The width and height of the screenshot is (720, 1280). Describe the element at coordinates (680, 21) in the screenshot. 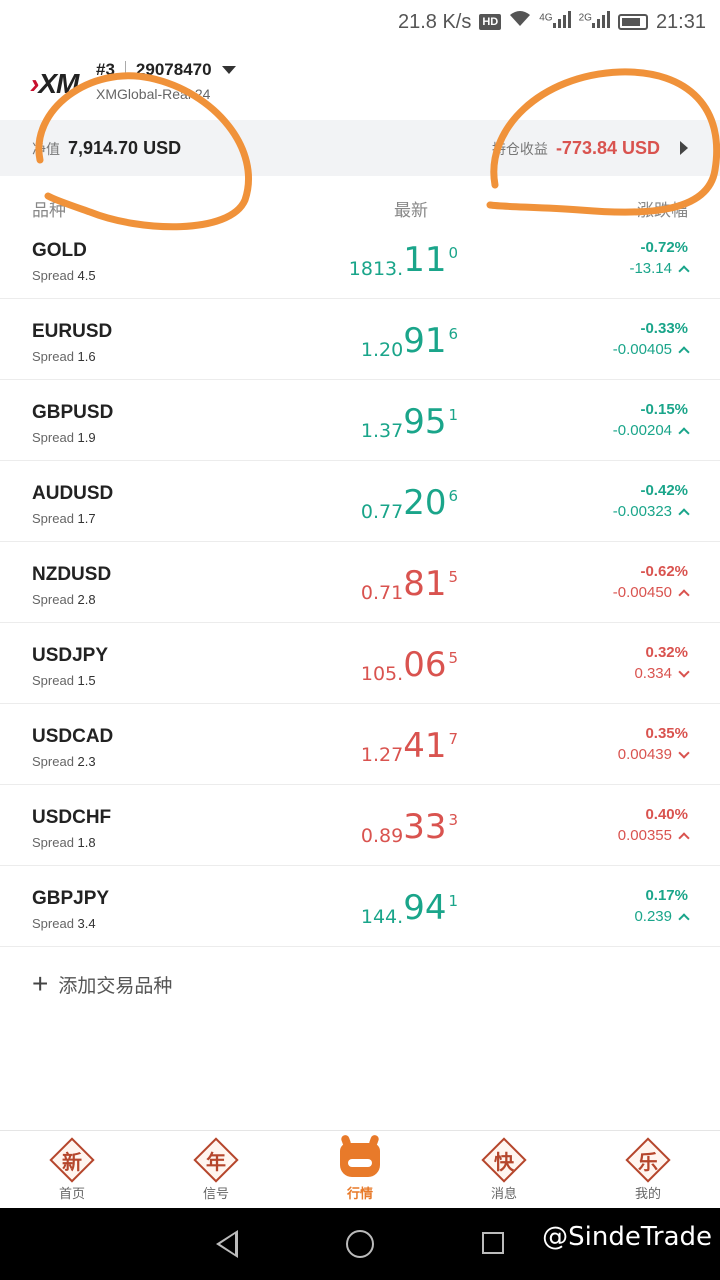

I see `clock: 21:31` at that location.